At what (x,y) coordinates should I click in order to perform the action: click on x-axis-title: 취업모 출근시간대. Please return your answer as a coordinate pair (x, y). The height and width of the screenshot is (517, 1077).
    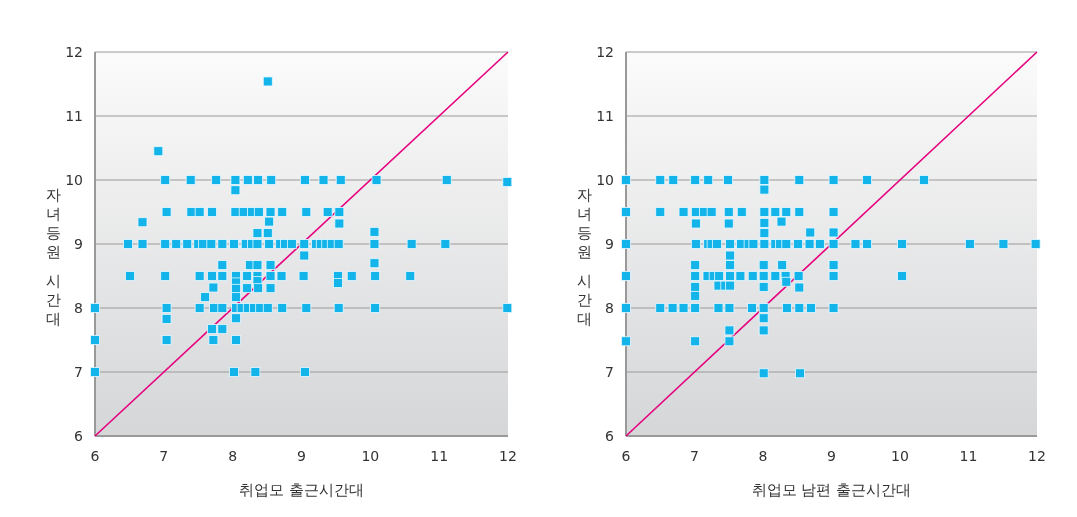
    Looking at the image, I should click on (301, 490).